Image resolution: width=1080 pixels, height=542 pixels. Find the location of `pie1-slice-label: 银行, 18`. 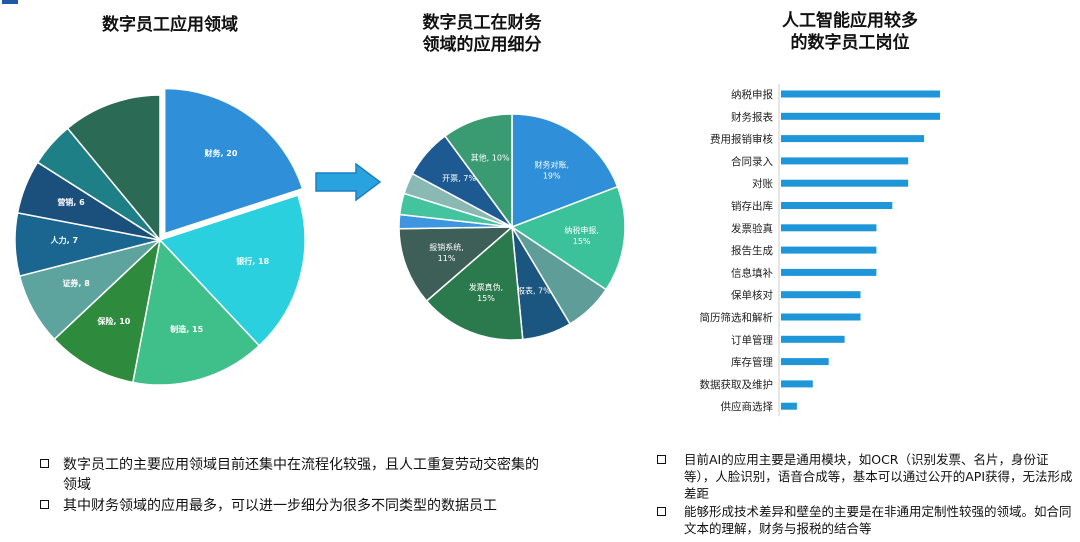

pie1-slice-label: 银行, 18 is located at coordinates (252, 261).